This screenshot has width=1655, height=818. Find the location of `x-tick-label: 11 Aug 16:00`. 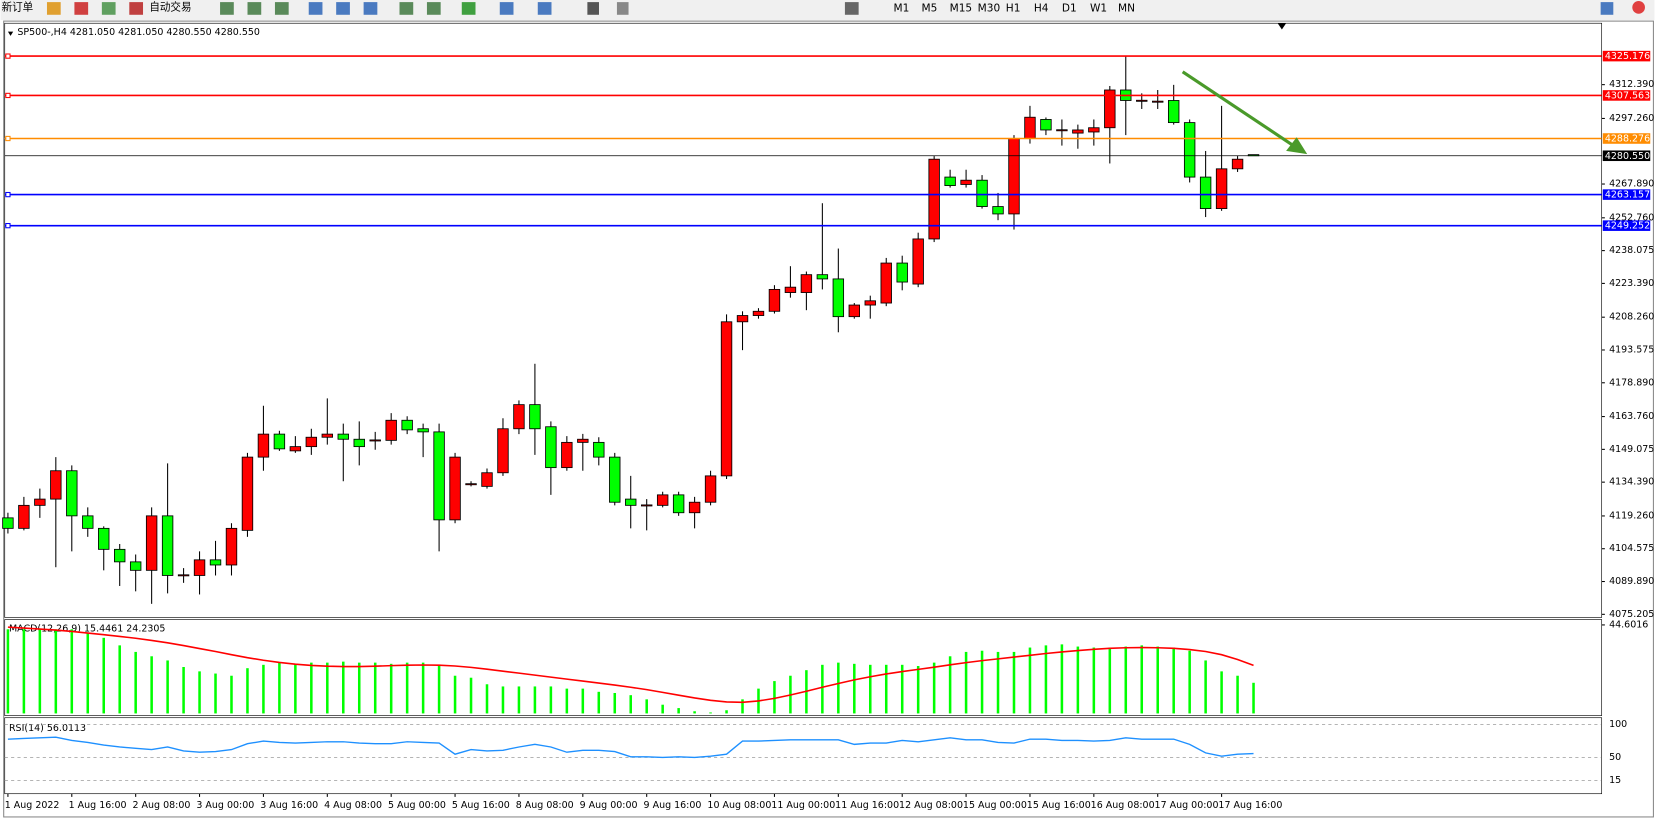

x-tick-label: 11 Aug 16:00 is located at coordinates (867, 805).